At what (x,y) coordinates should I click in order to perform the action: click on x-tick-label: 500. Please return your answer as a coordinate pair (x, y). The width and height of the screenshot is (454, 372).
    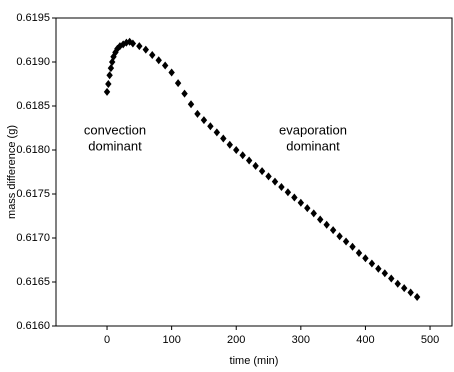
    Looking at the image, I should click on (430, 340).